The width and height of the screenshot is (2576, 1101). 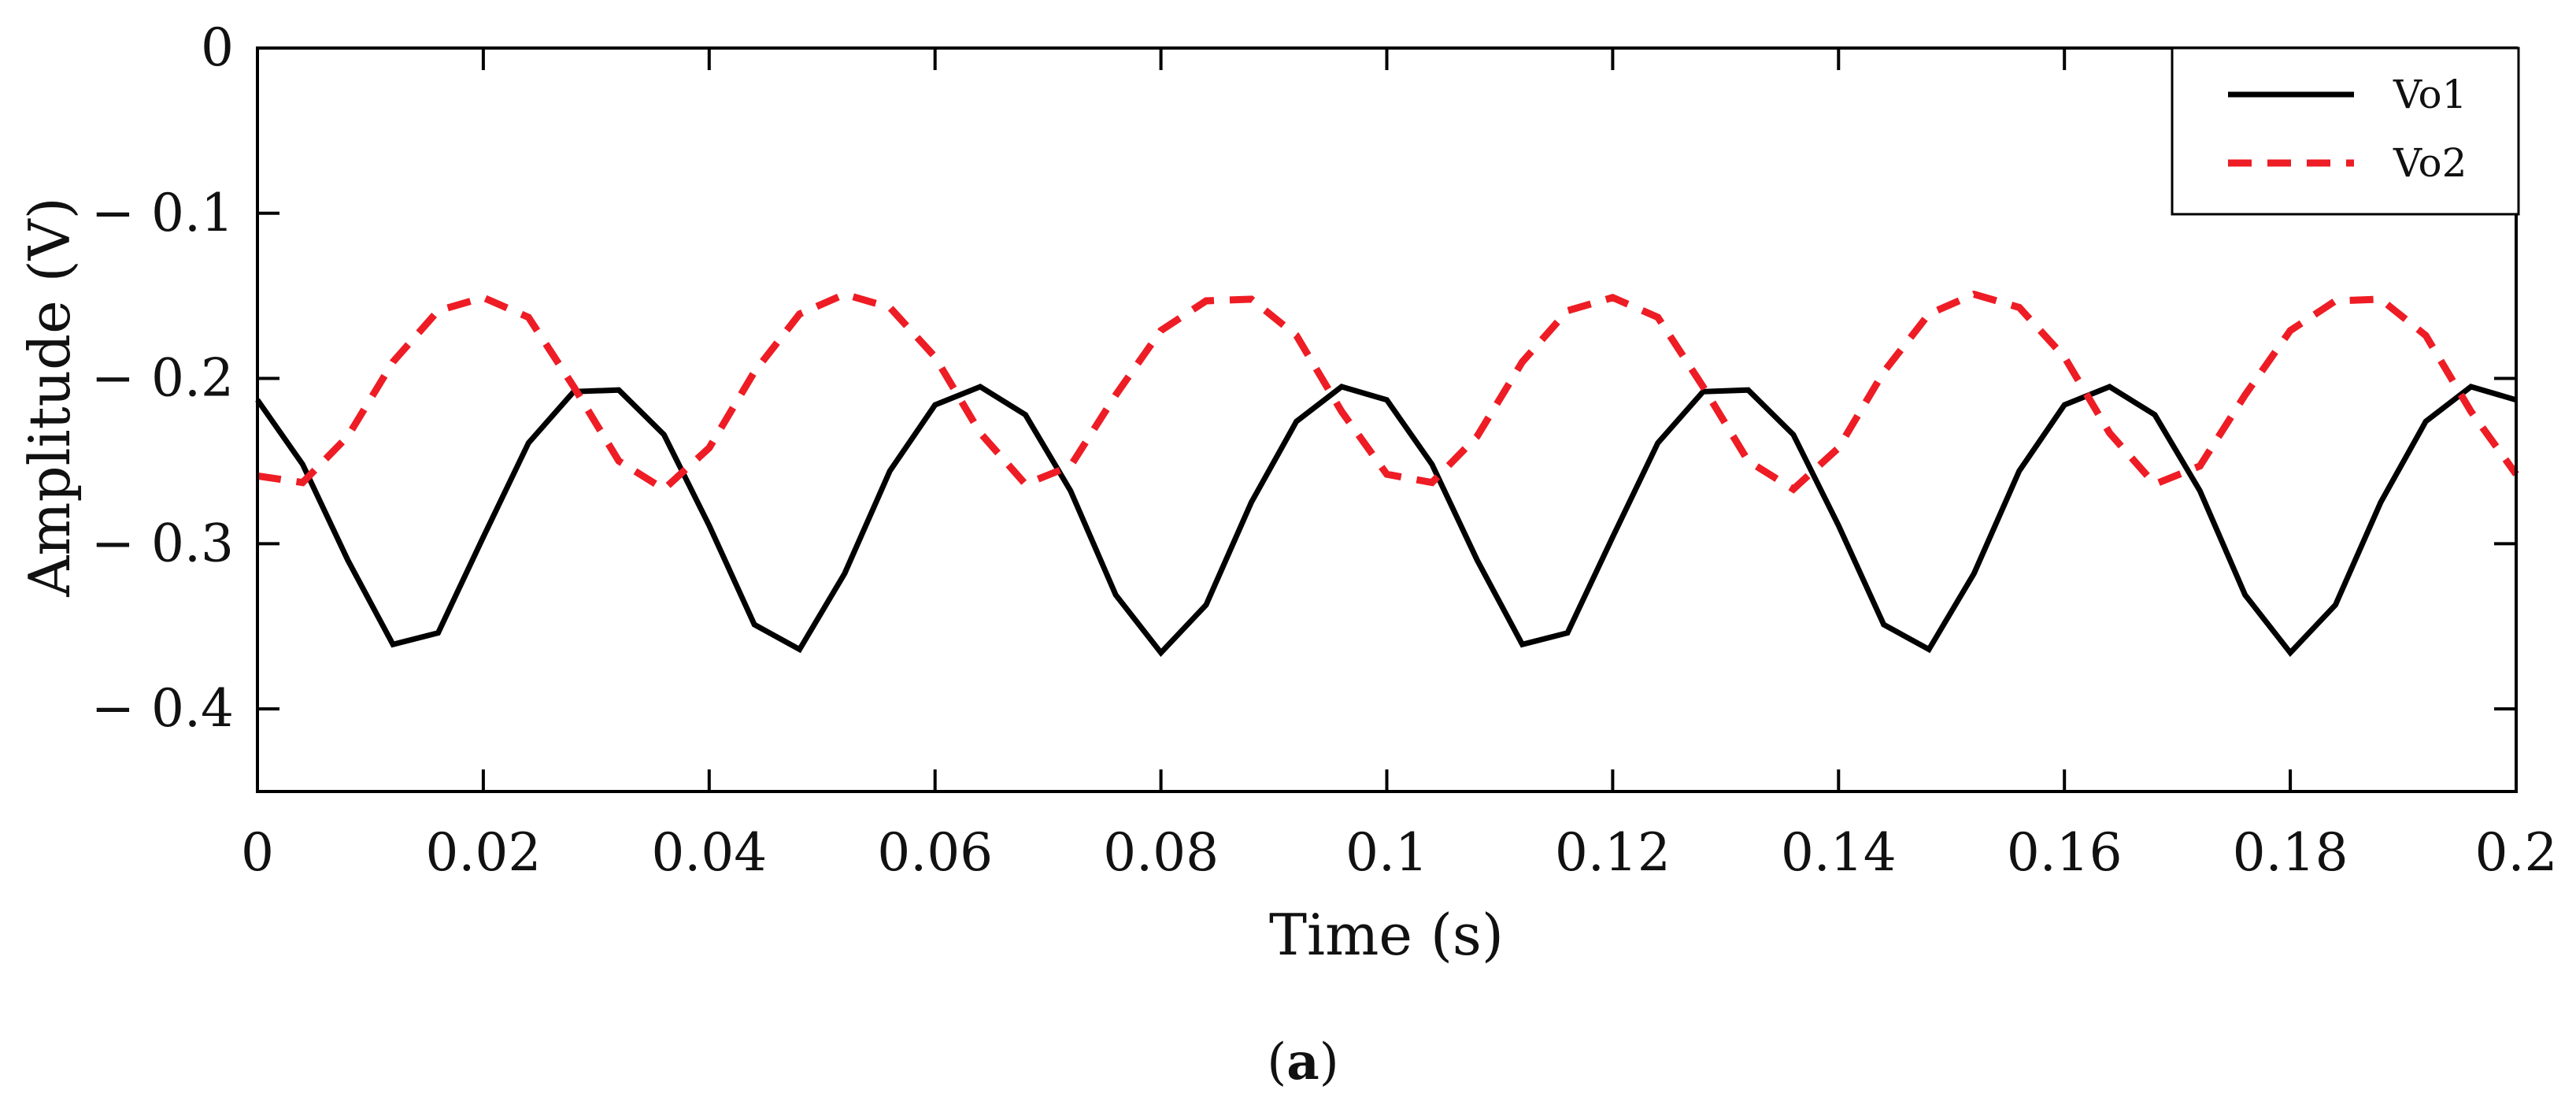 I want to click on x-tick-label: 0.08, so click(x=1161, y=853).